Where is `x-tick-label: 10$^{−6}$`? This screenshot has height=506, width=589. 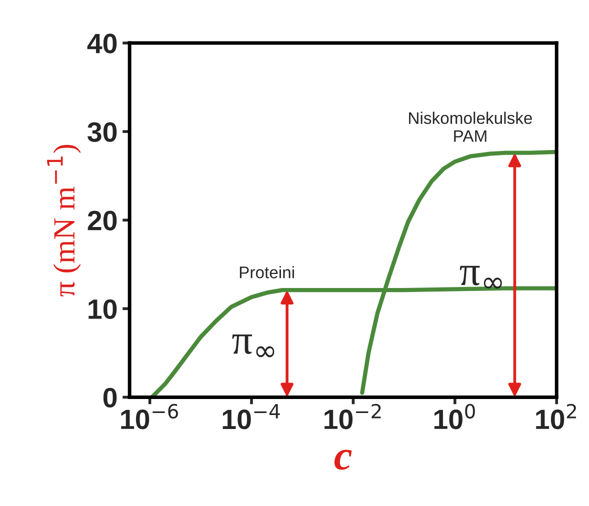 x-tick-label: 10$^{−6}$ is located at coordinates (149, 417).